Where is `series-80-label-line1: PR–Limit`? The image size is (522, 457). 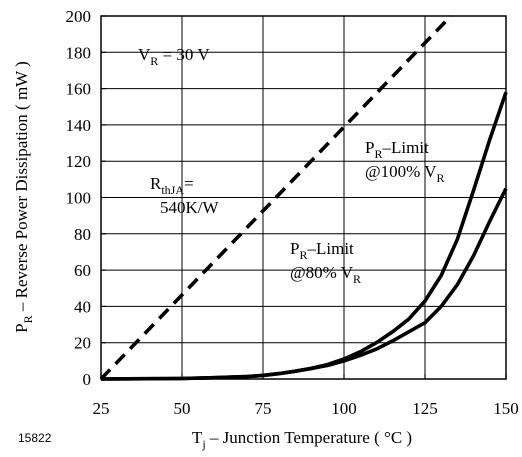
series-80-label-line1: PR–Limit is located at coordinates (322, 250).